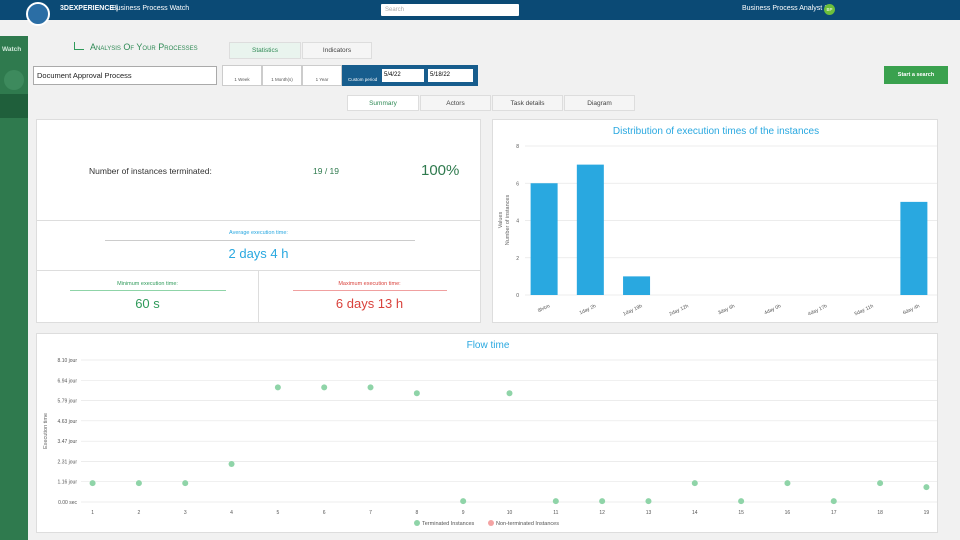  I want to click on y-tick-label: 1.16 jour, so click(68, 483).